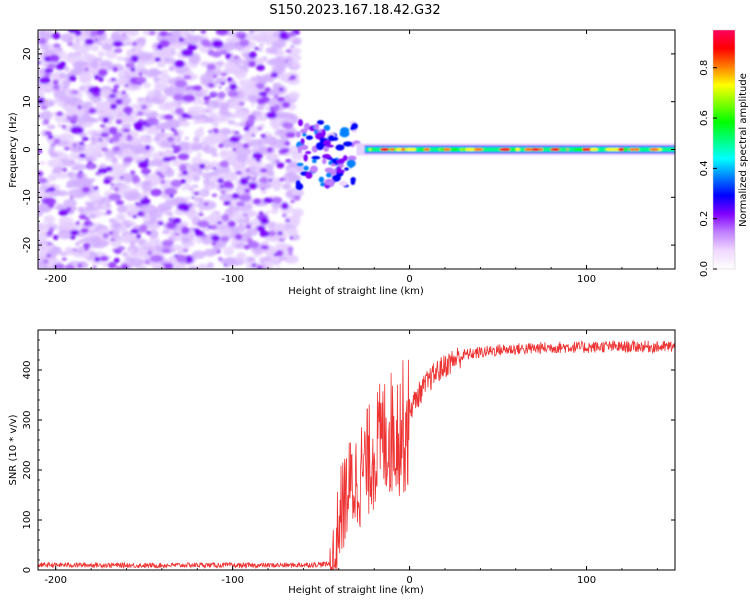  Describe the element at coordinates (27, 519) in the screenshot. I see `snr-y-tick-label: 100` at that location.